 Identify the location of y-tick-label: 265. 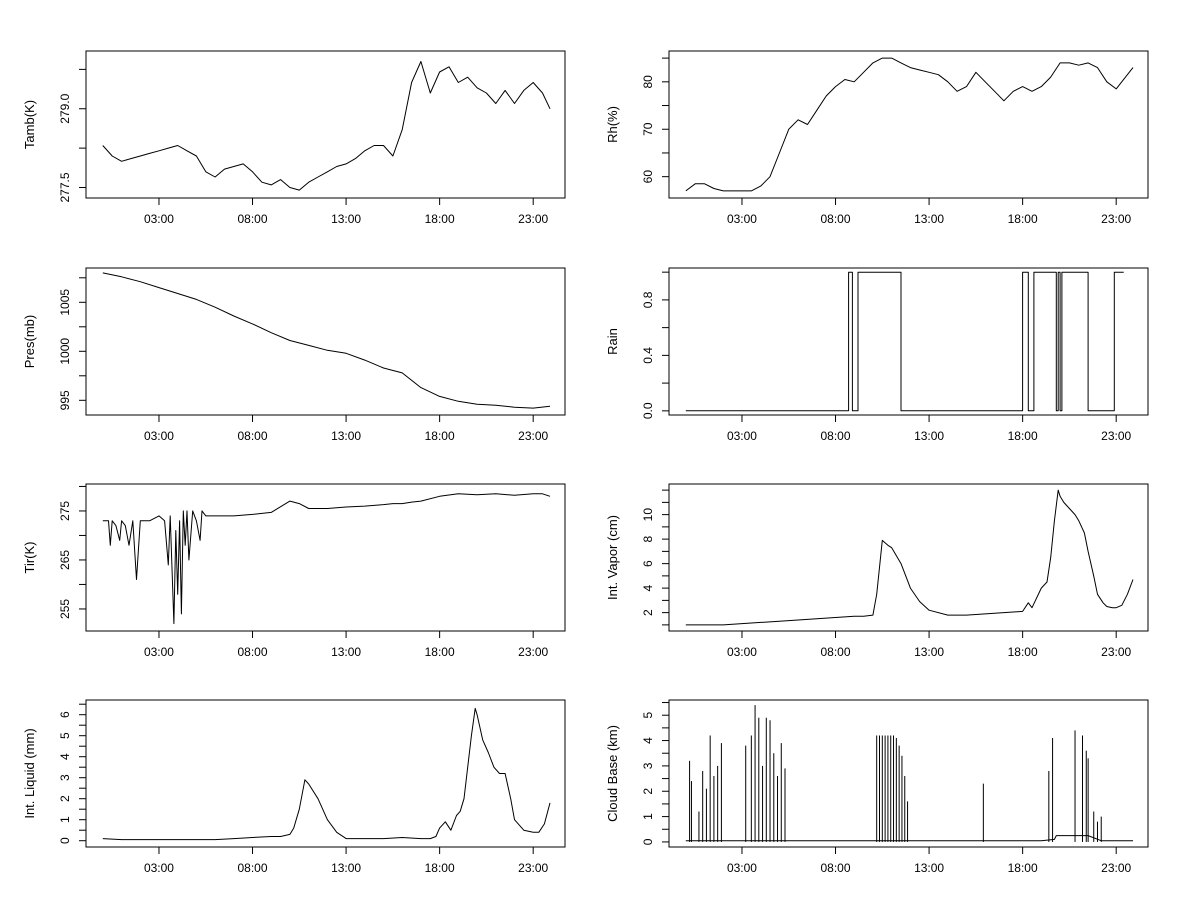
(65, 560).